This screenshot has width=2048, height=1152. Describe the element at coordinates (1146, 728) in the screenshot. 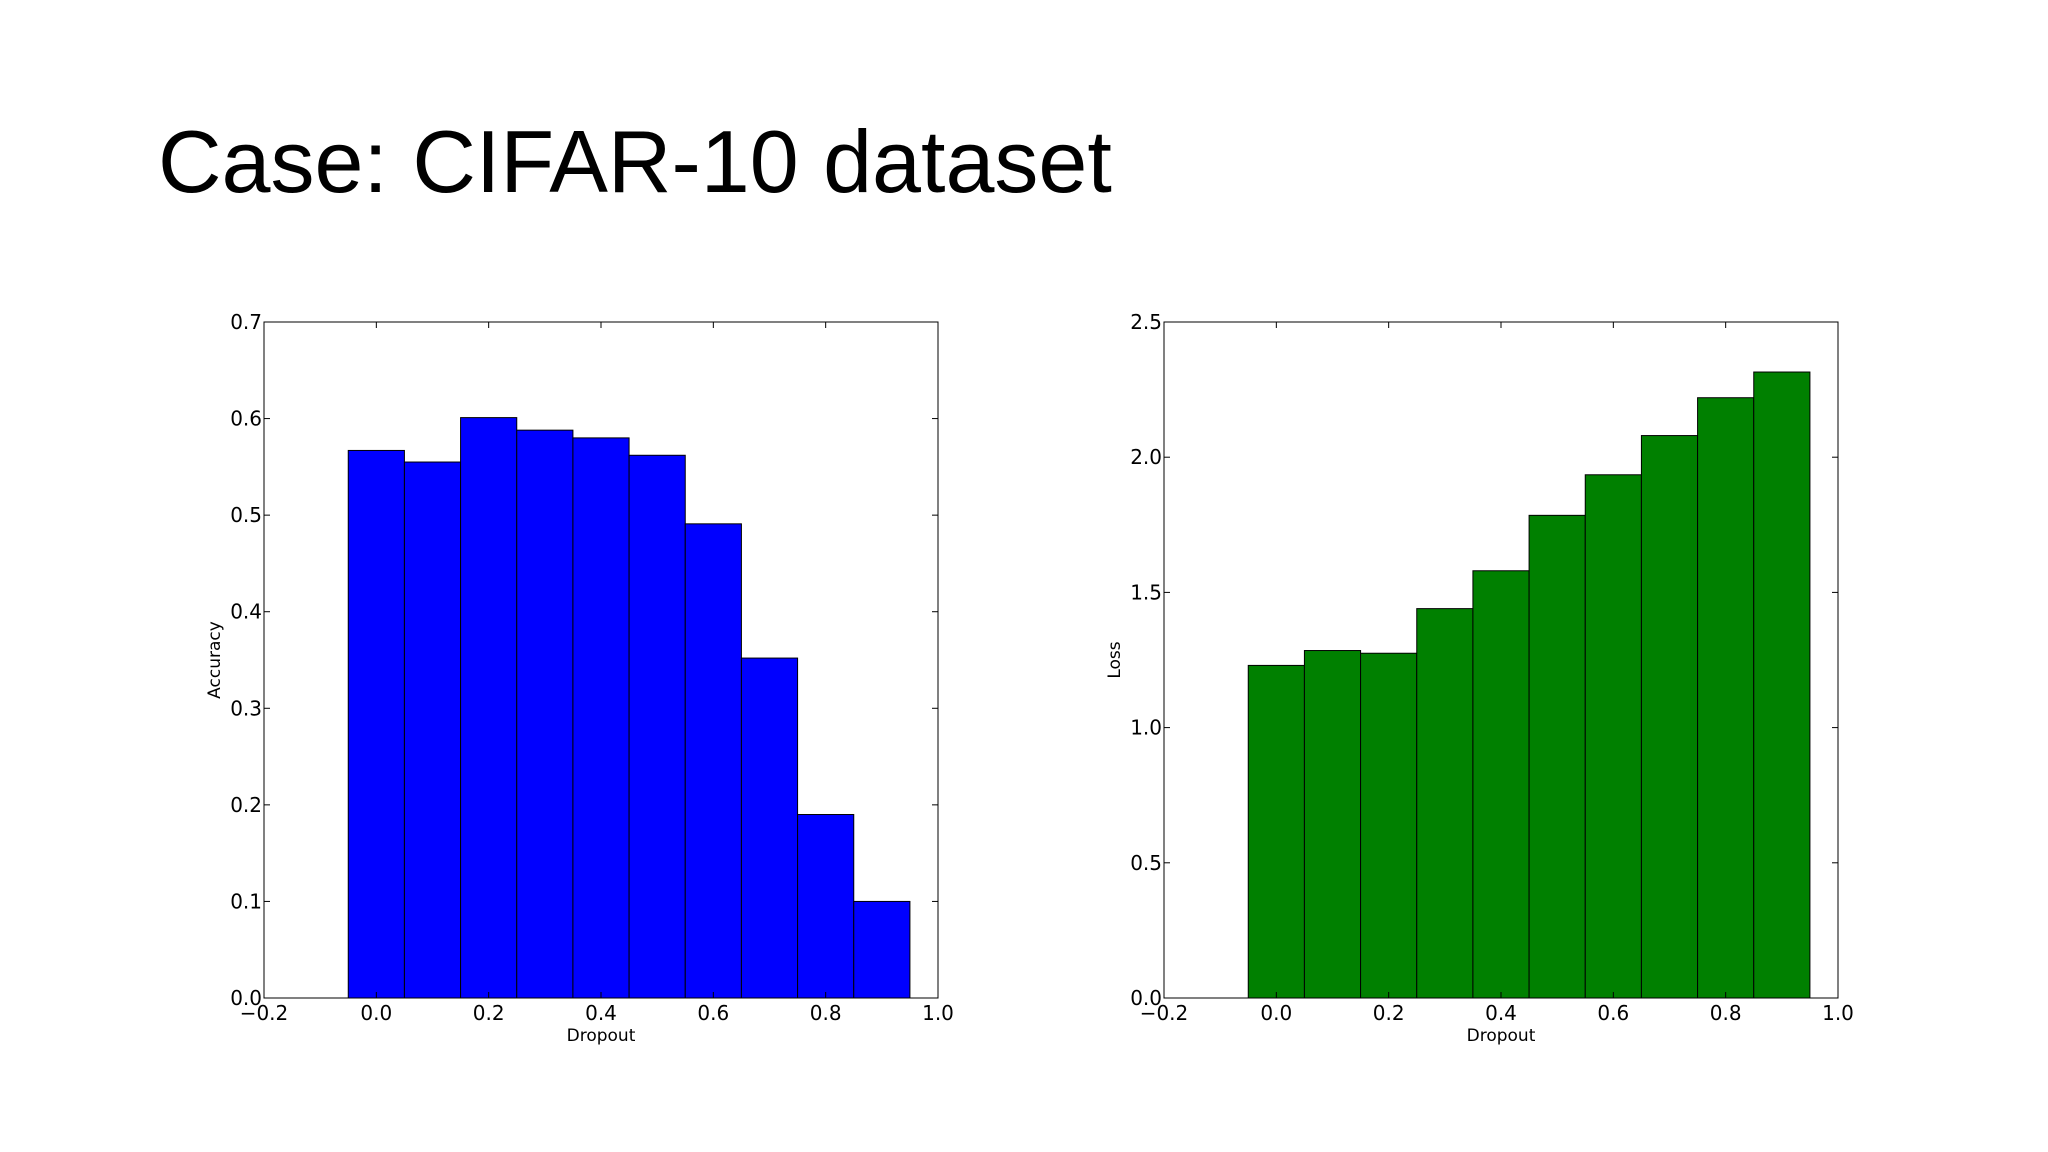

I see `y-tick-label: 1.0` at that location.